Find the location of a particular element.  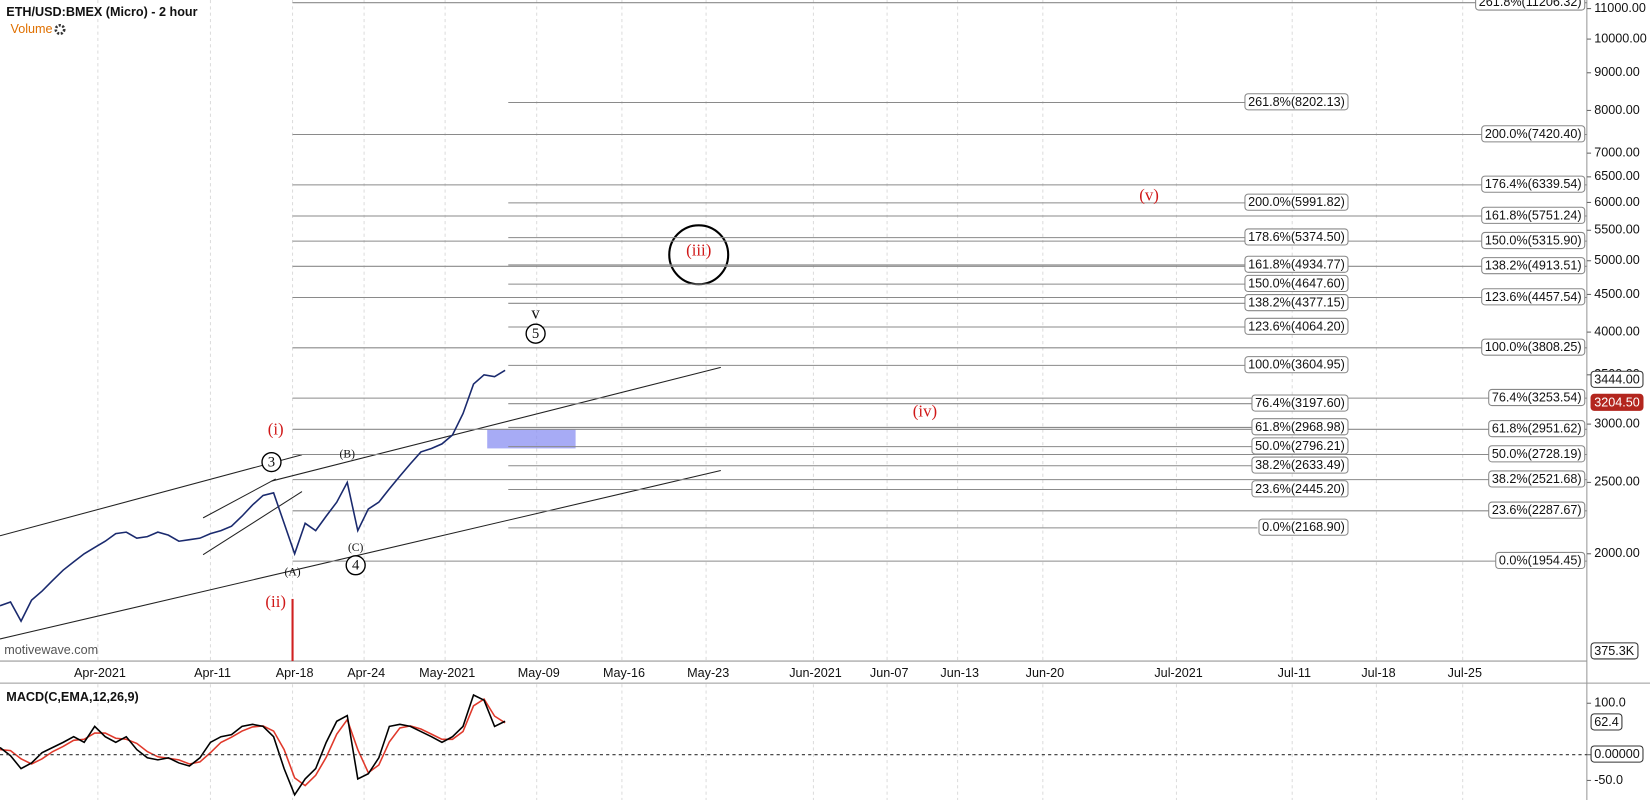

wave-label: (ii) is located at coordinates (275, 601).